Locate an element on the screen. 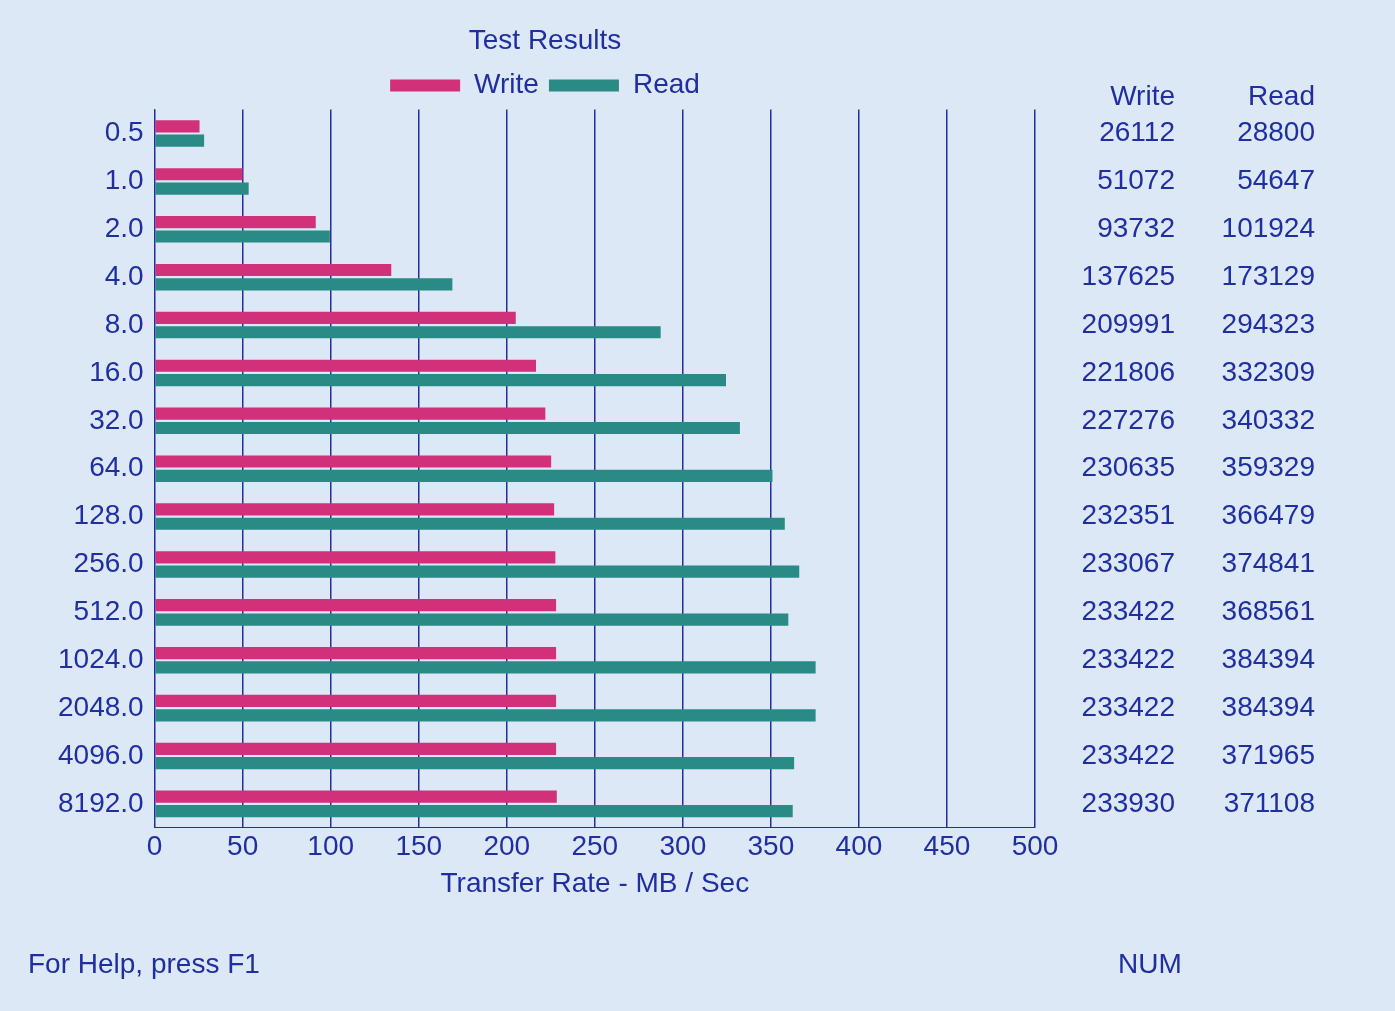 The image size is (1395, 1011). text: 232351 is located at coordinates (1128, 515).